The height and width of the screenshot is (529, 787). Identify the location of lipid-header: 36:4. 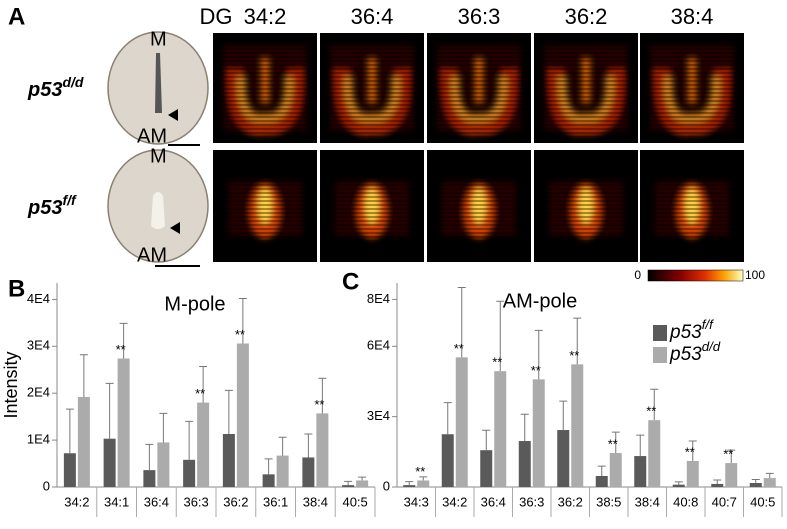
(372, 16).